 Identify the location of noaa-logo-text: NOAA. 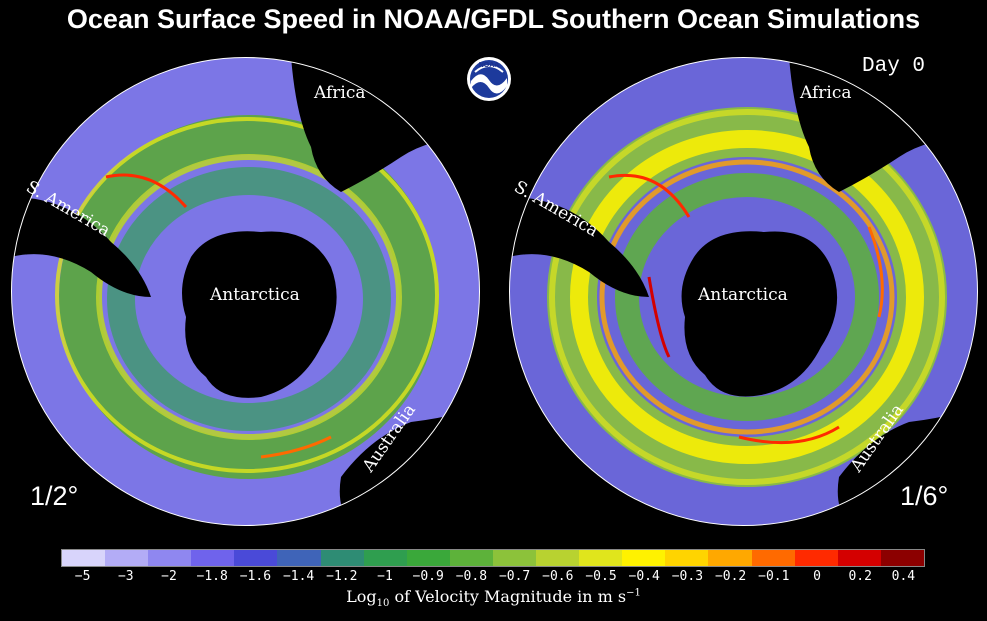
(489, 65).